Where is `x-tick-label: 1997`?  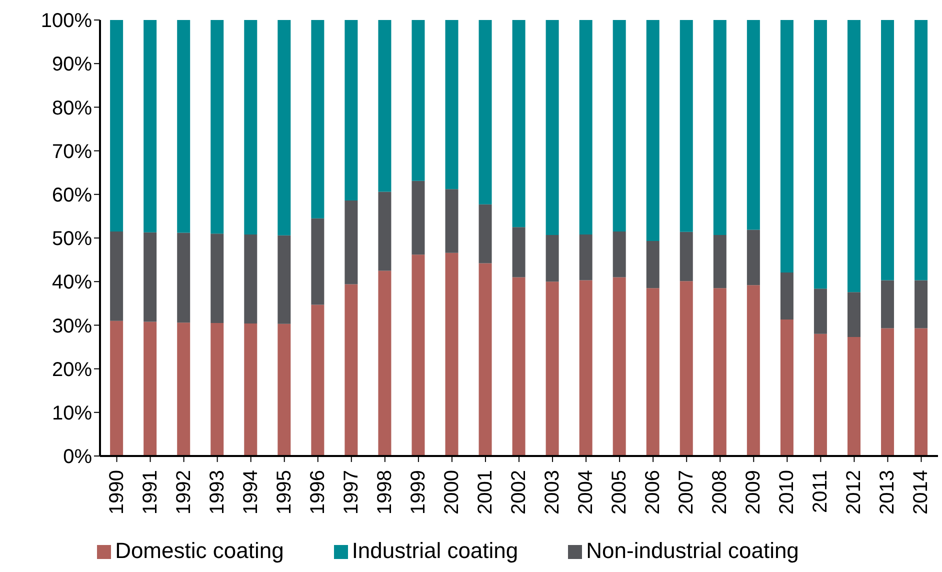
x-tick-label: 1997 is located at coordinates (351, 492).